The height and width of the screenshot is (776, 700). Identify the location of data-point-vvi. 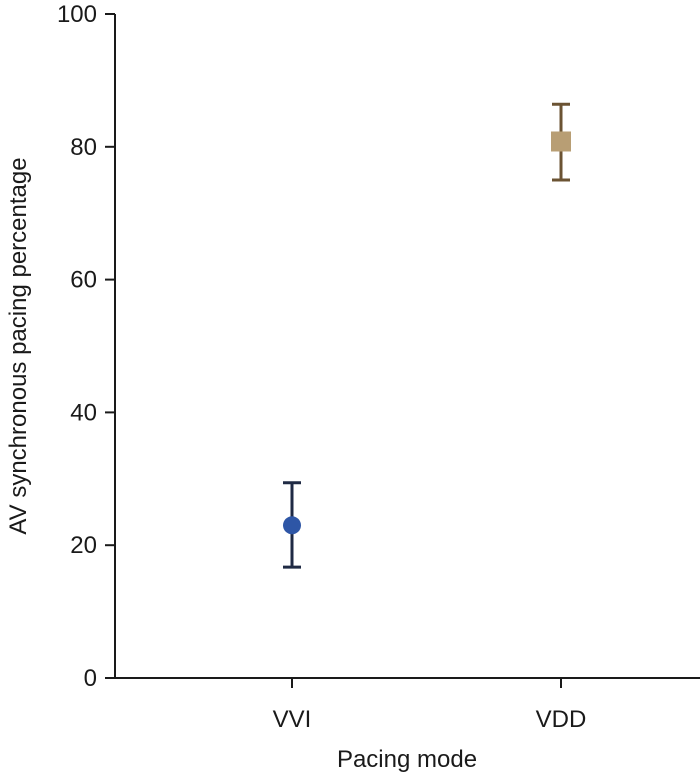
(292, 525).